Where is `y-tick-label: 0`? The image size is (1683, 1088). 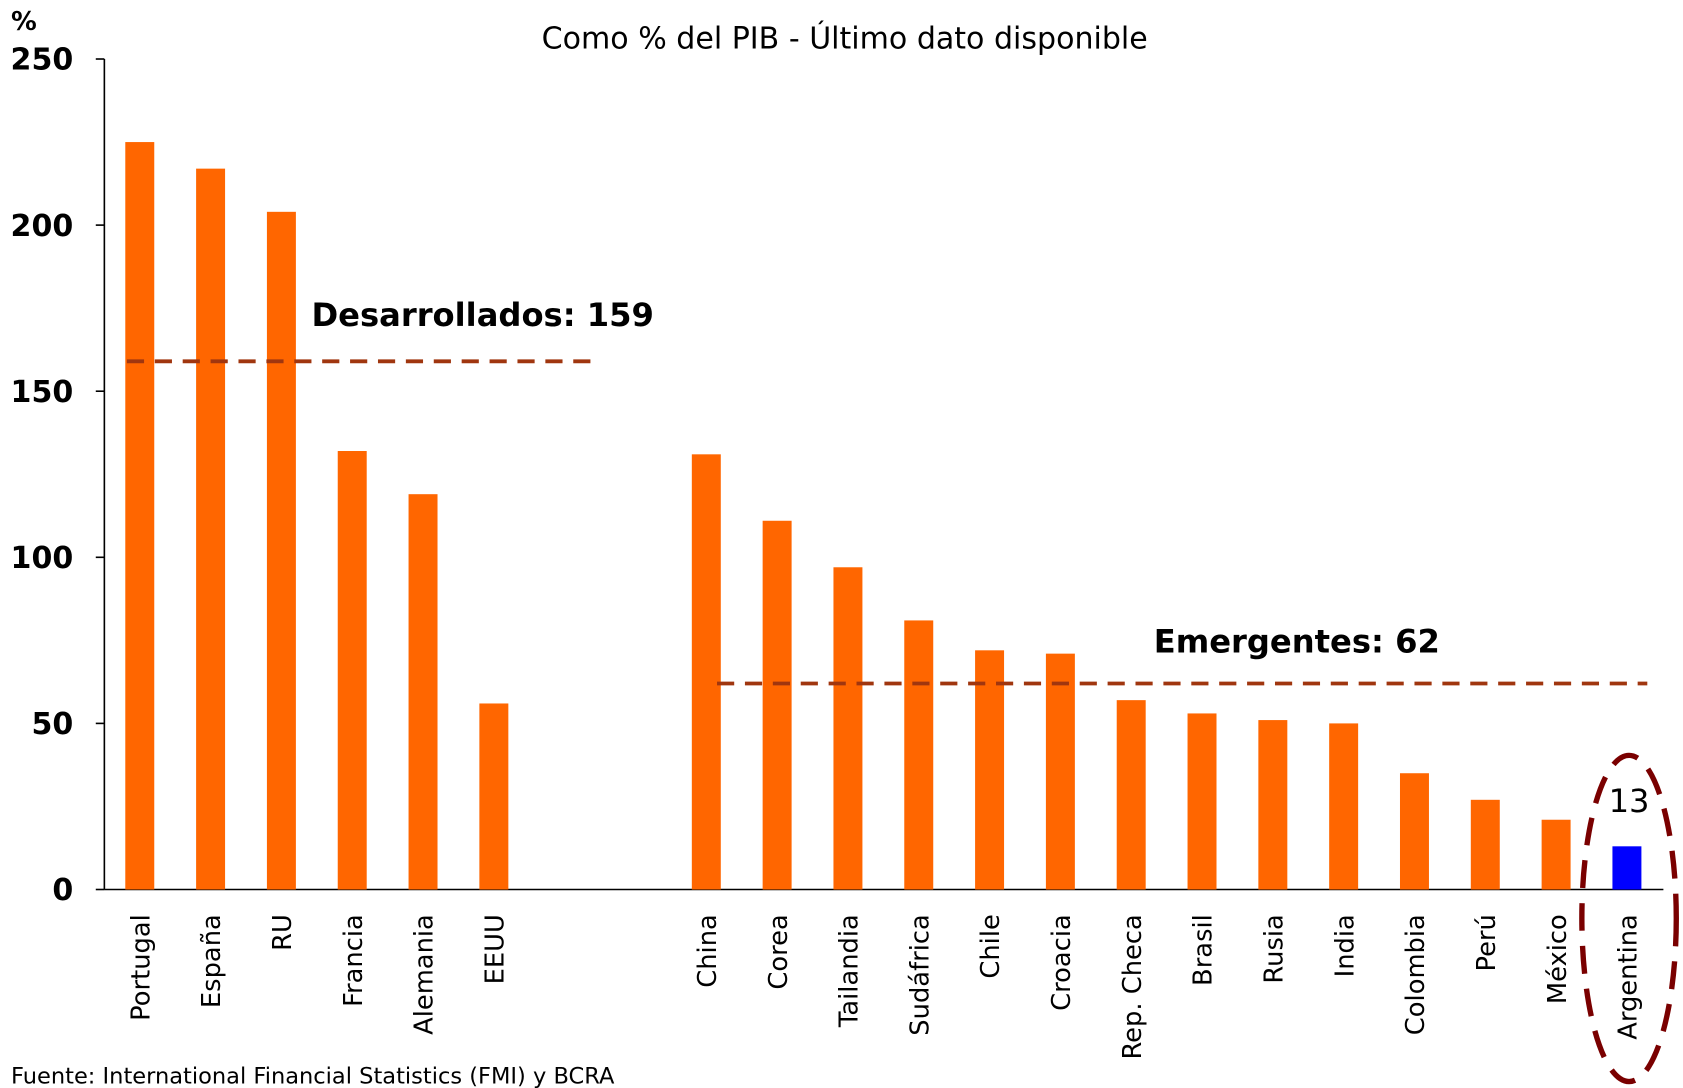 y-tick-label: 0 is located at coordinates (62, 890).